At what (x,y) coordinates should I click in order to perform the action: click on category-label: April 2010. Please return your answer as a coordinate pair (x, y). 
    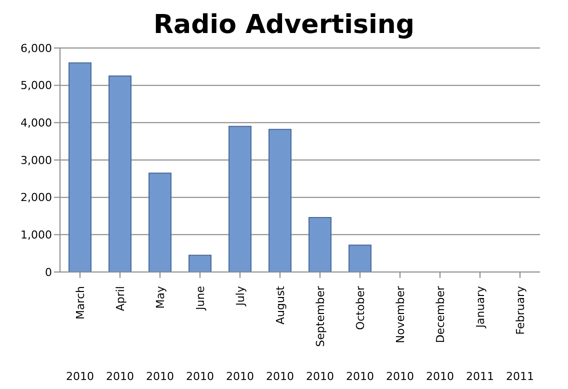
    Looking at the image, I should click on (120, 334).